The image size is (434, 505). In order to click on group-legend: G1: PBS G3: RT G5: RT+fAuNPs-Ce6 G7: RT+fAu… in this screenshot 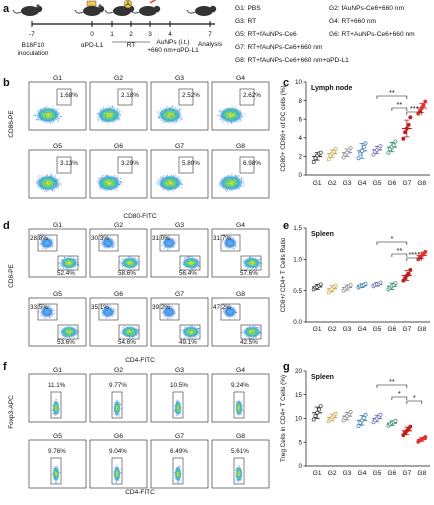, I will do `click(325, 34)`.